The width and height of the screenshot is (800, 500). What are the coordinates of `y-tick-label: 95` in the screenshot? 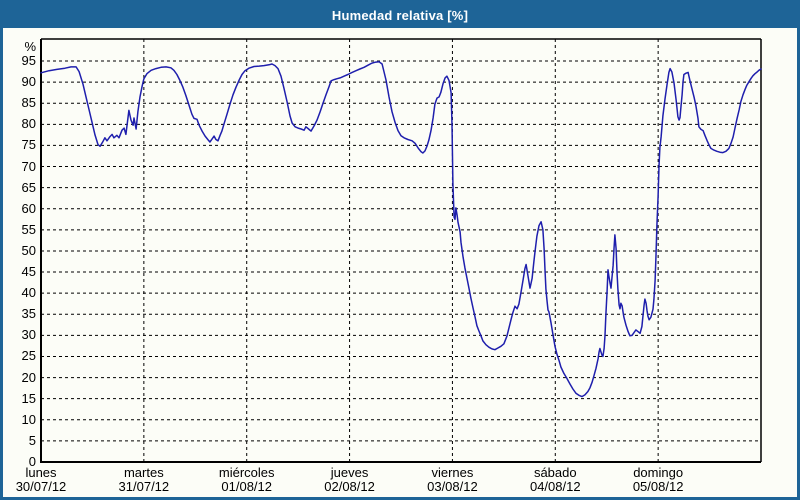 It's located at (28, 60).